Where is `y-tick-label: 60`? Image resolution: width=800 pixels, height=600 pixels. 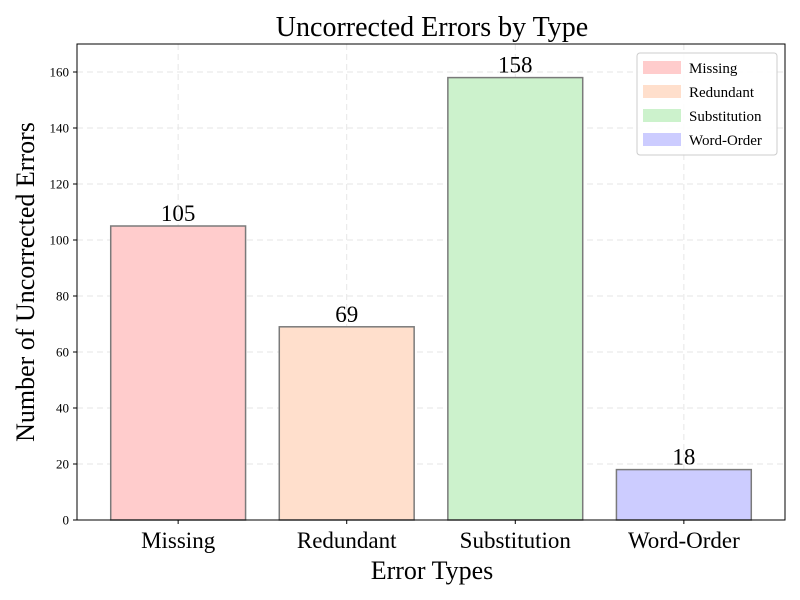
y-tick-label: 60 is located at coordinates (62, 352).